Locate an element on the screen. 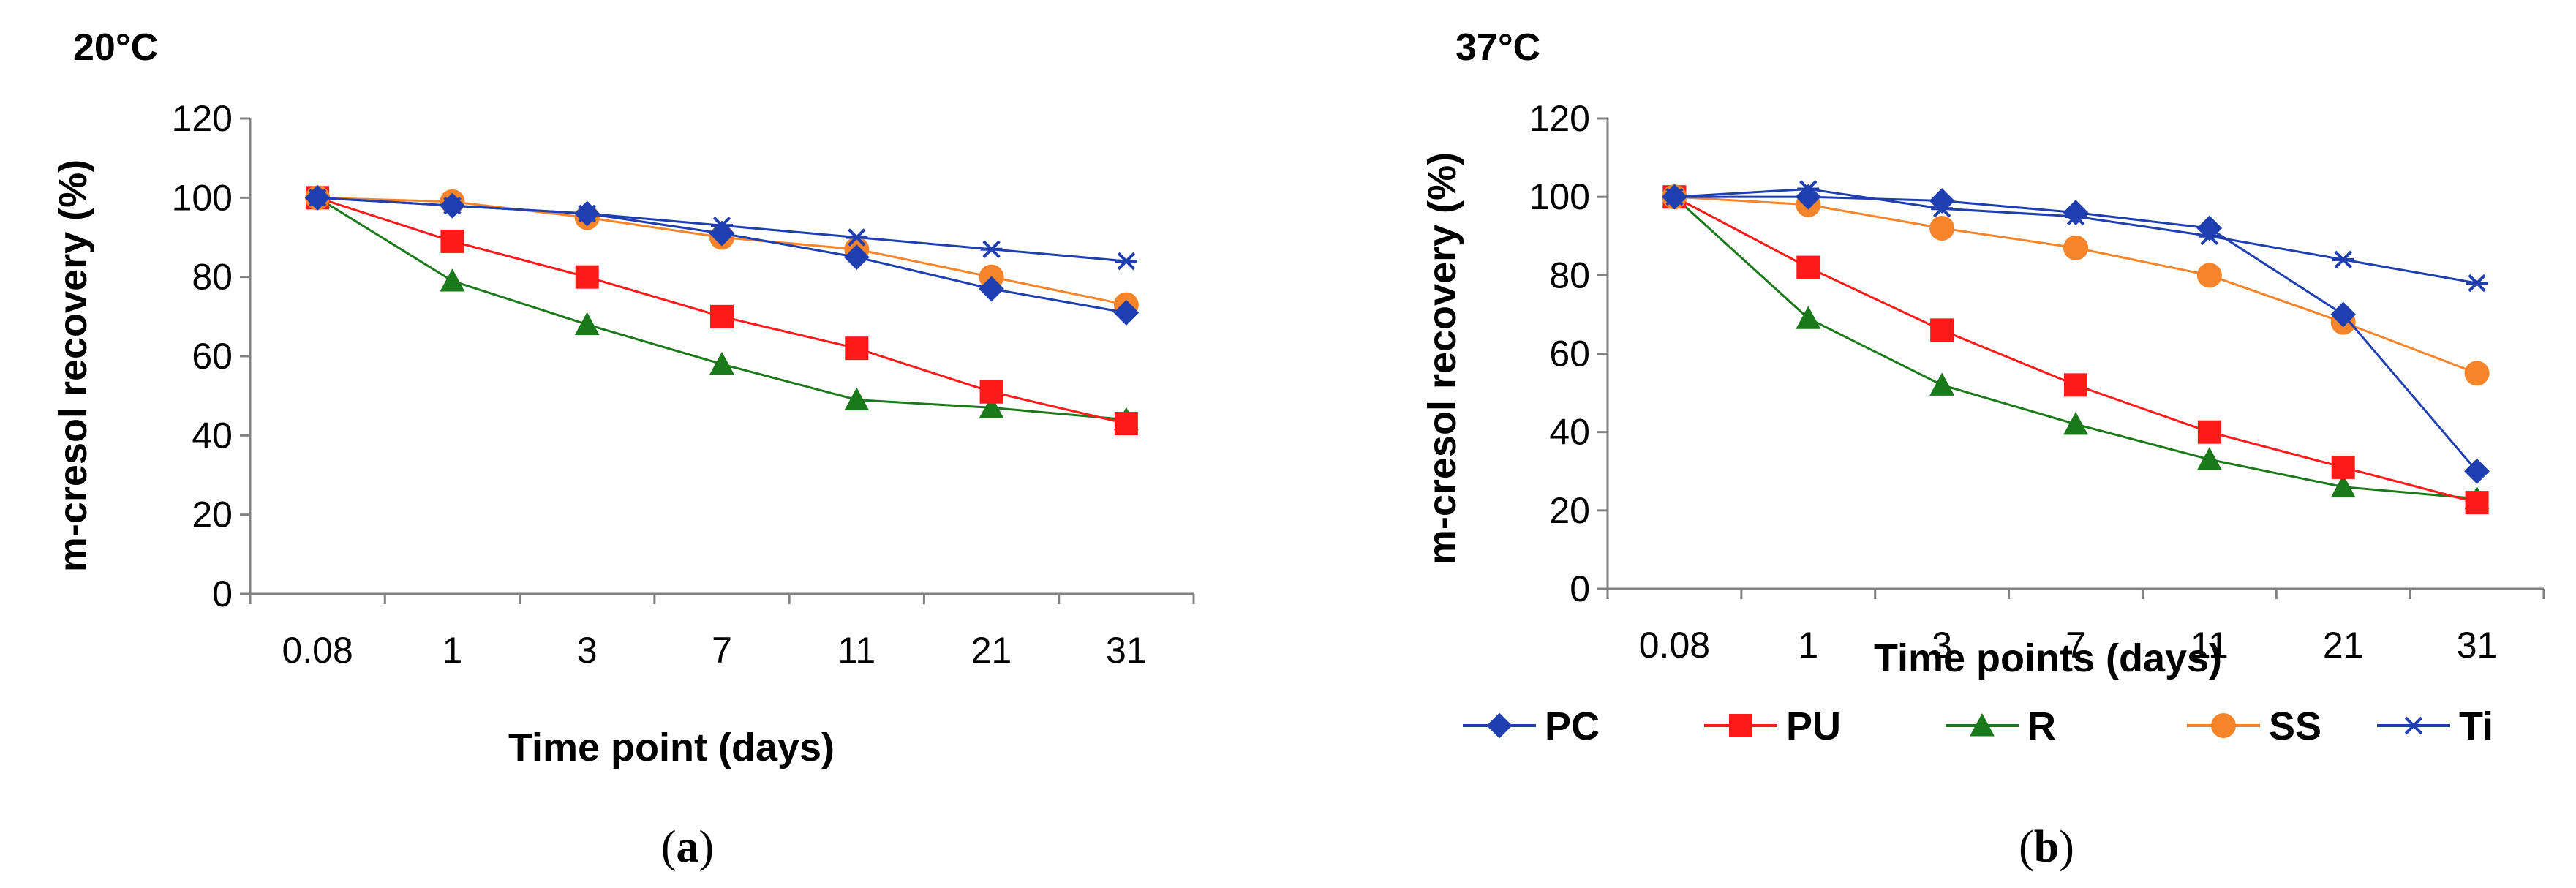 This screenshot has width=2576, height=888. a-y-tick-label: 60 is located at coordinates (212, 356).